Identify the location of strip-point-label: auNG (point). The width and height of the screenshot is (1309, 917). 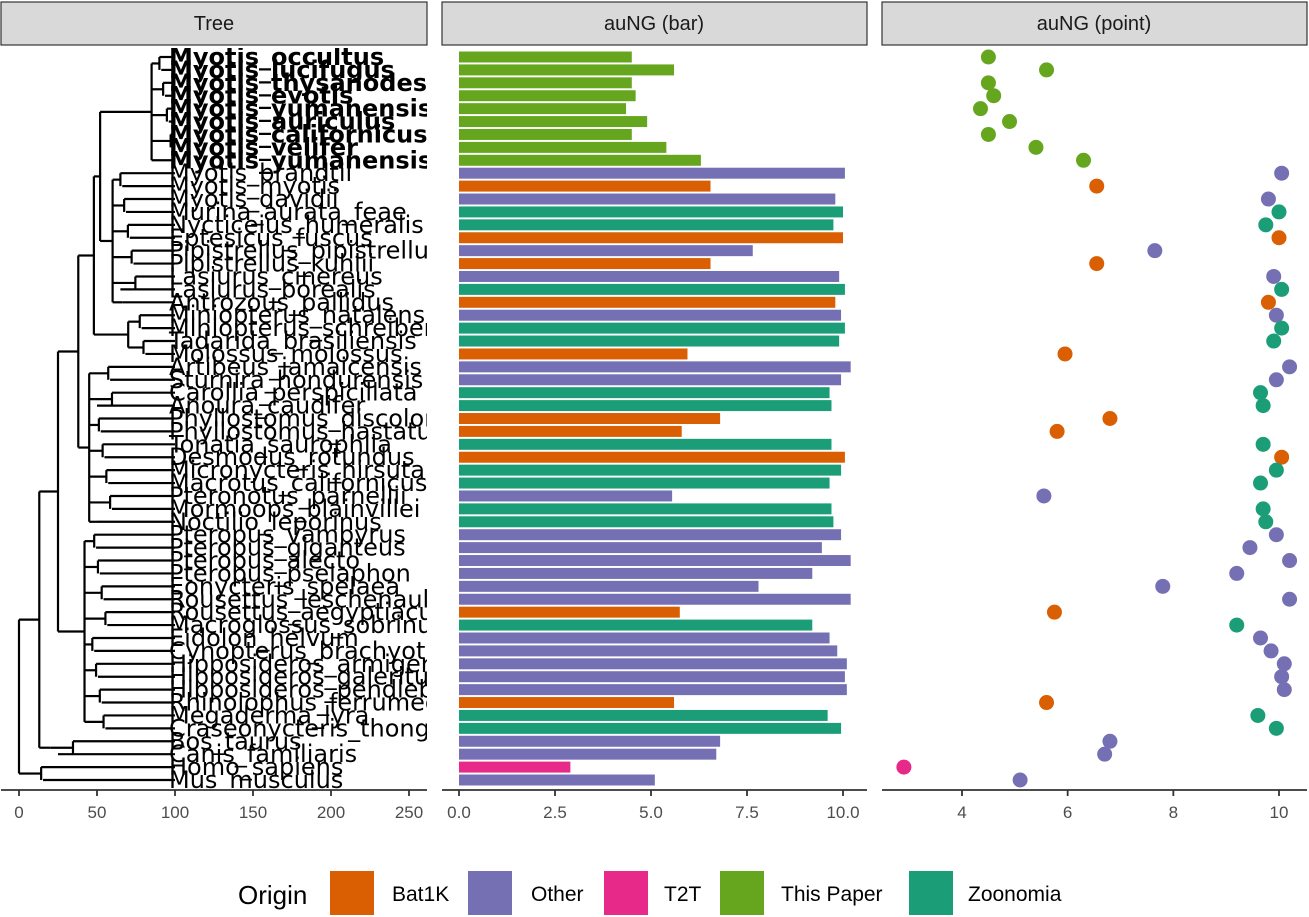
(1094, 24).